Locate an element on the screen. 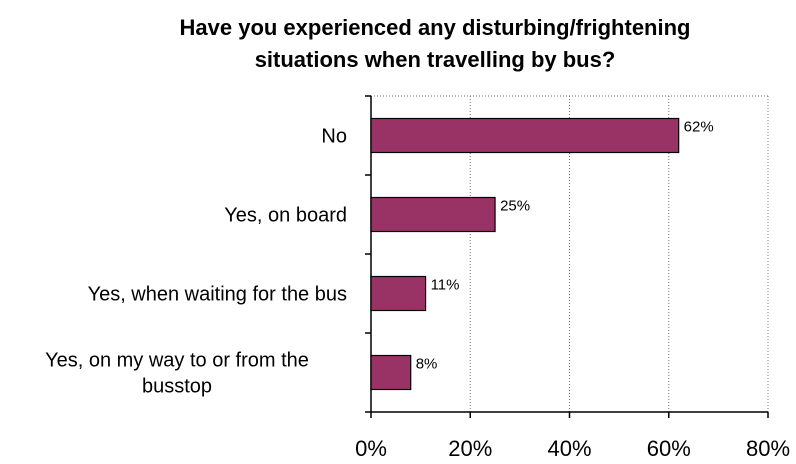 This screenshot has width=796, height=464. category-label-2: Yes, when waiting for the bus is located at coordinates (217, 295).